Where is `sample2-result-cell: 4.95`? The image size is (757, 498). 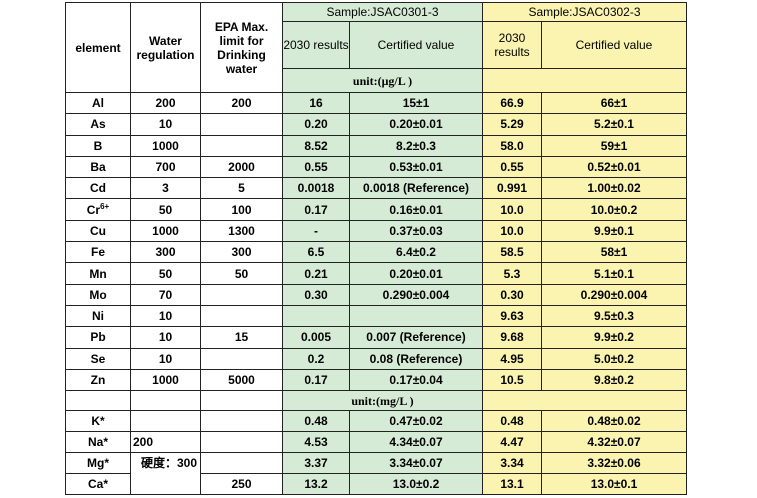
sample2-result-cell: 4.95 is located at coordinates (512, 358).